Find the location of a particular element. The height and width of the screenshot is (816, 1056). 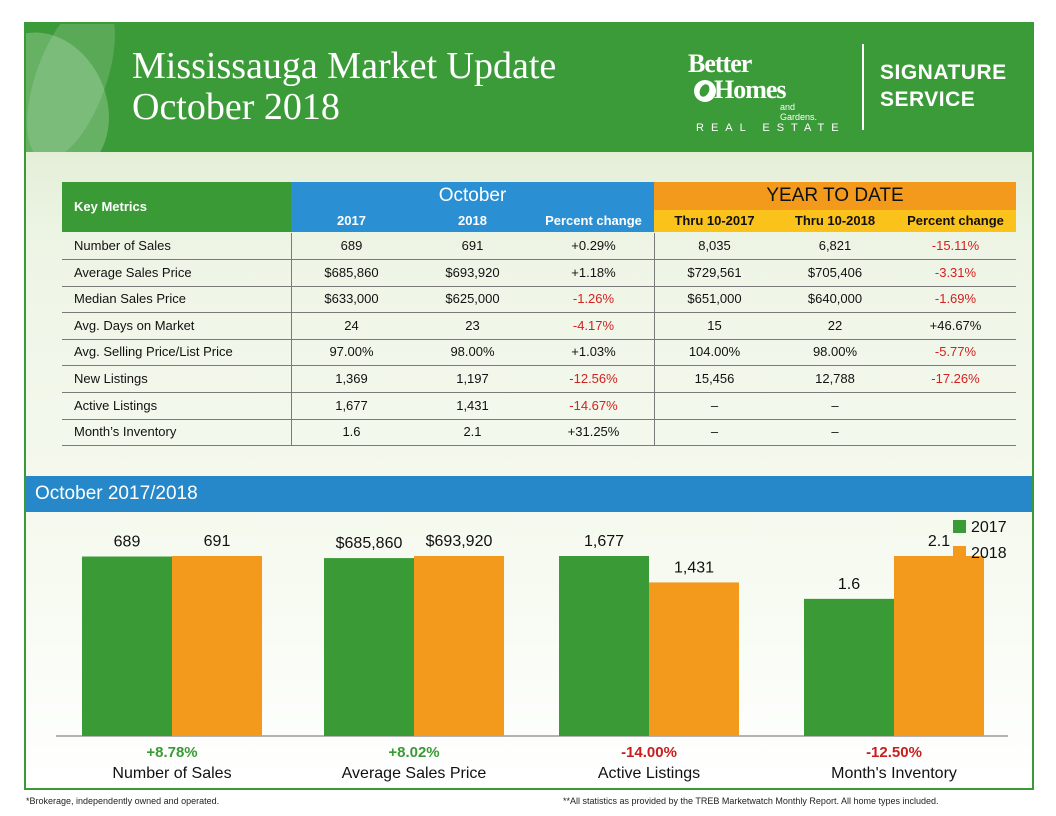

page-title-line1: Mississauga Market Update is located at coordinates (344, 66).